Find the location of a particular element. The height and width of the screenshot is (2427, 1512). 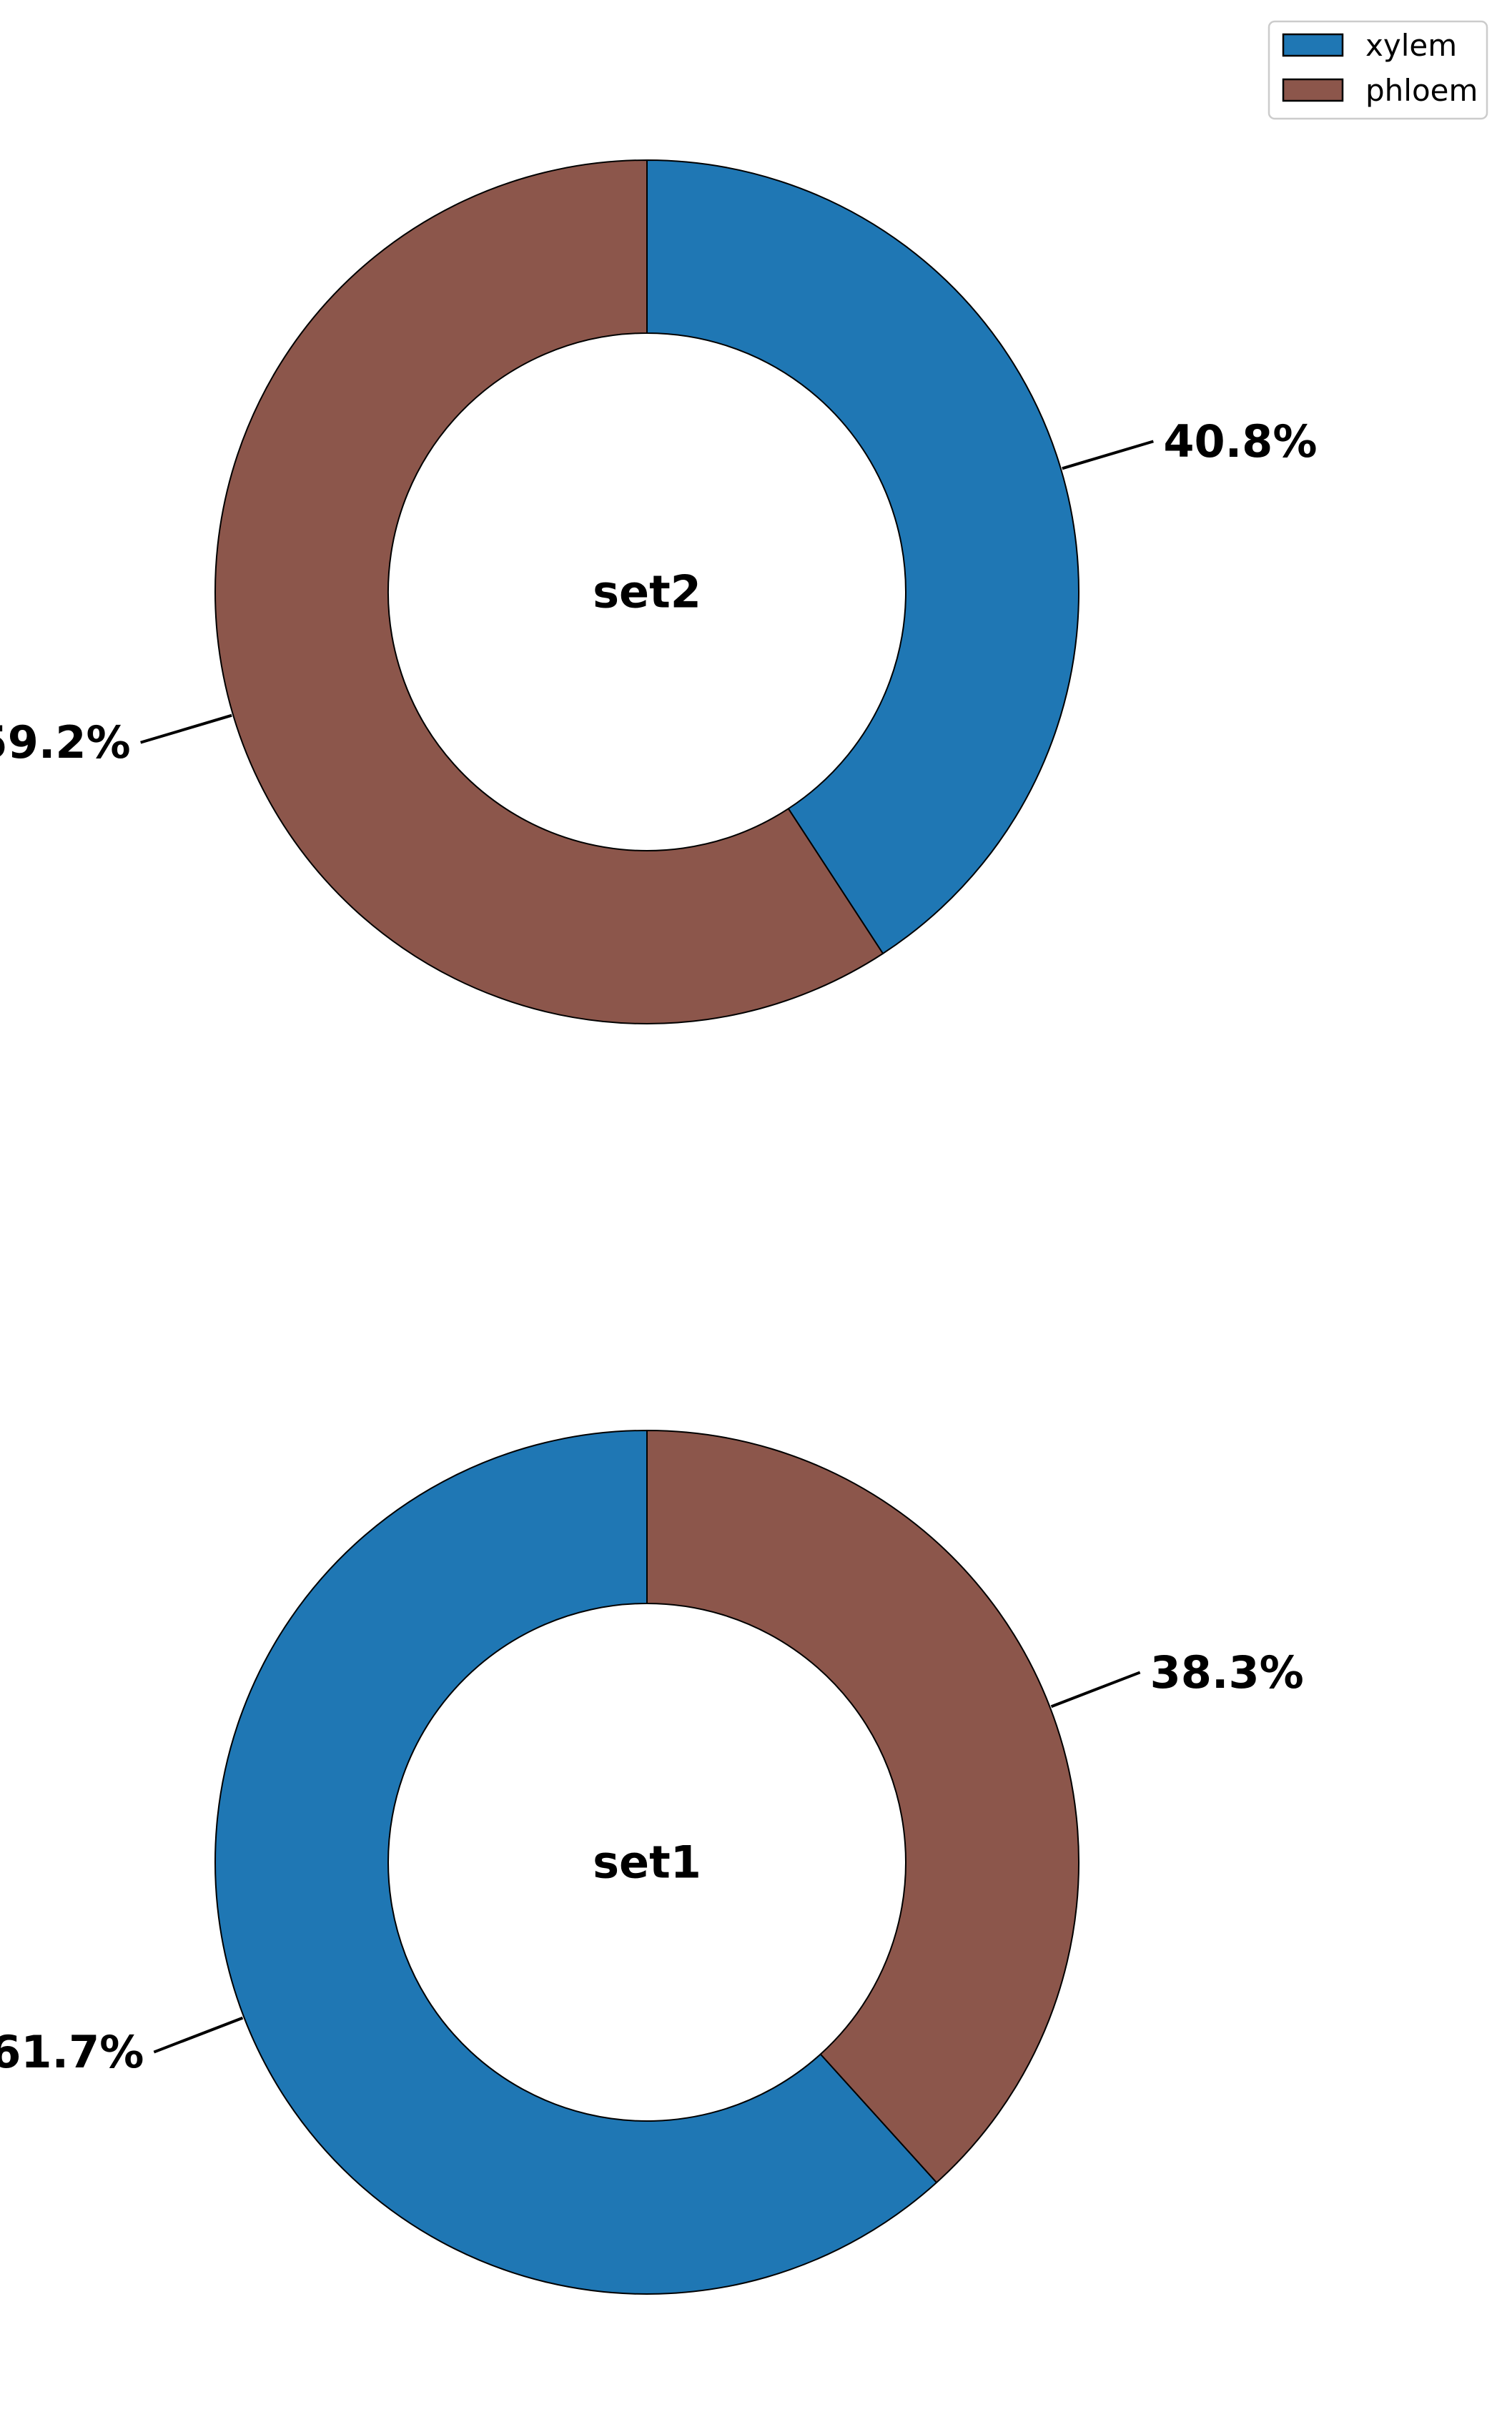

legend-label-xylem: xylem is located at coordinates (1411, 45).